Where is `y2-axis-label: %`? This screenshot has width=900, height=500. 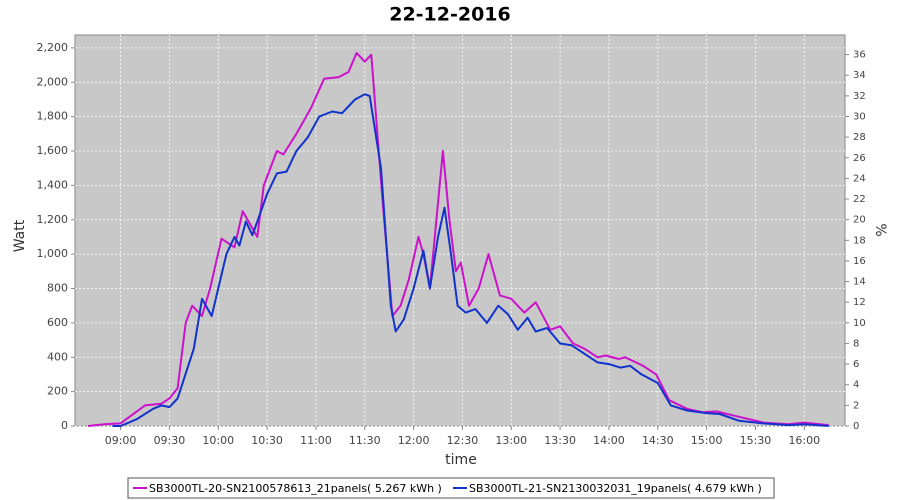 y2-axis-label: % is located at coordinates (880, 229).